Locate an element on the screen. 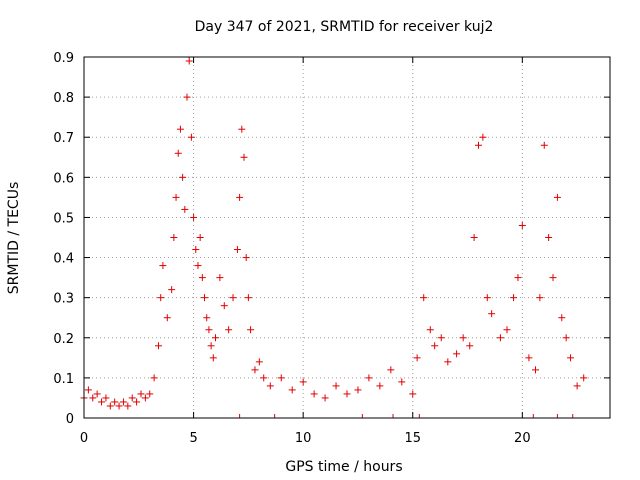  y-tick-label: 0.9 is located at coordinates (63, 58).